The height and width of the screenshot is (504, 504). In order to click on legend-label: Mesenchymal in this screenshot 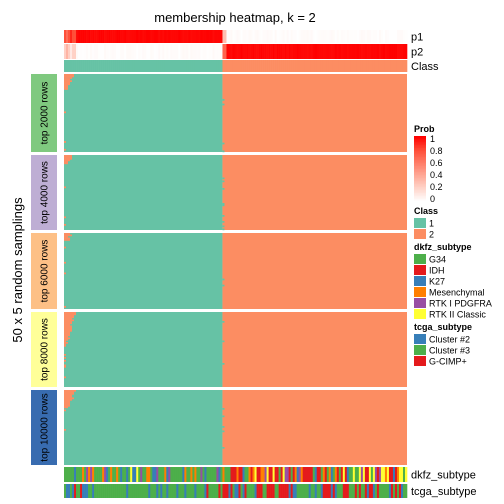, I will do `click(457, 293)`.